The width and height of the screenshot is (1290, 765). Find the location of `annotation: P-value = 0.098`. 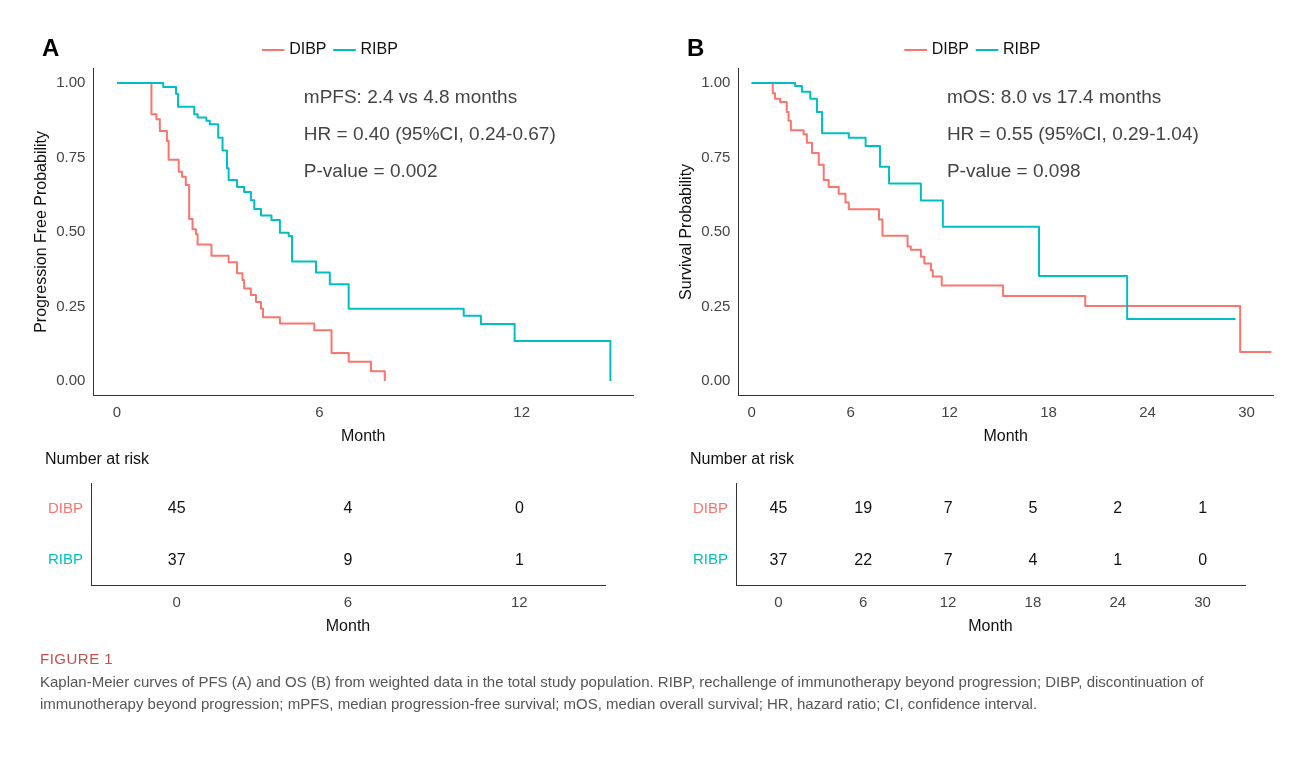

annotation: P-value = 0.098 is located at coordinates (1013, 171).